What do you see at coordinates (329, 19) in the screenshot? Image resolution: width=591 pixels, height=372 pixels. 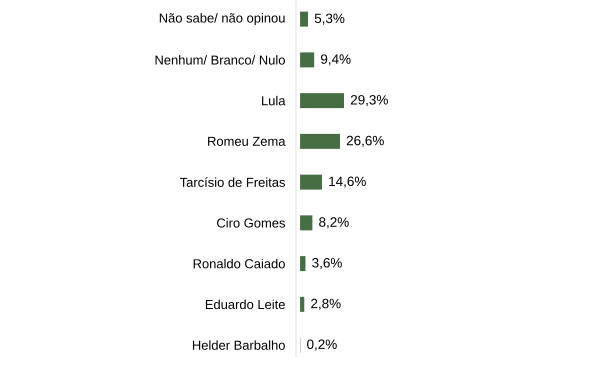 I see `data-label: 5,3%` at bounding box center [329, 19].